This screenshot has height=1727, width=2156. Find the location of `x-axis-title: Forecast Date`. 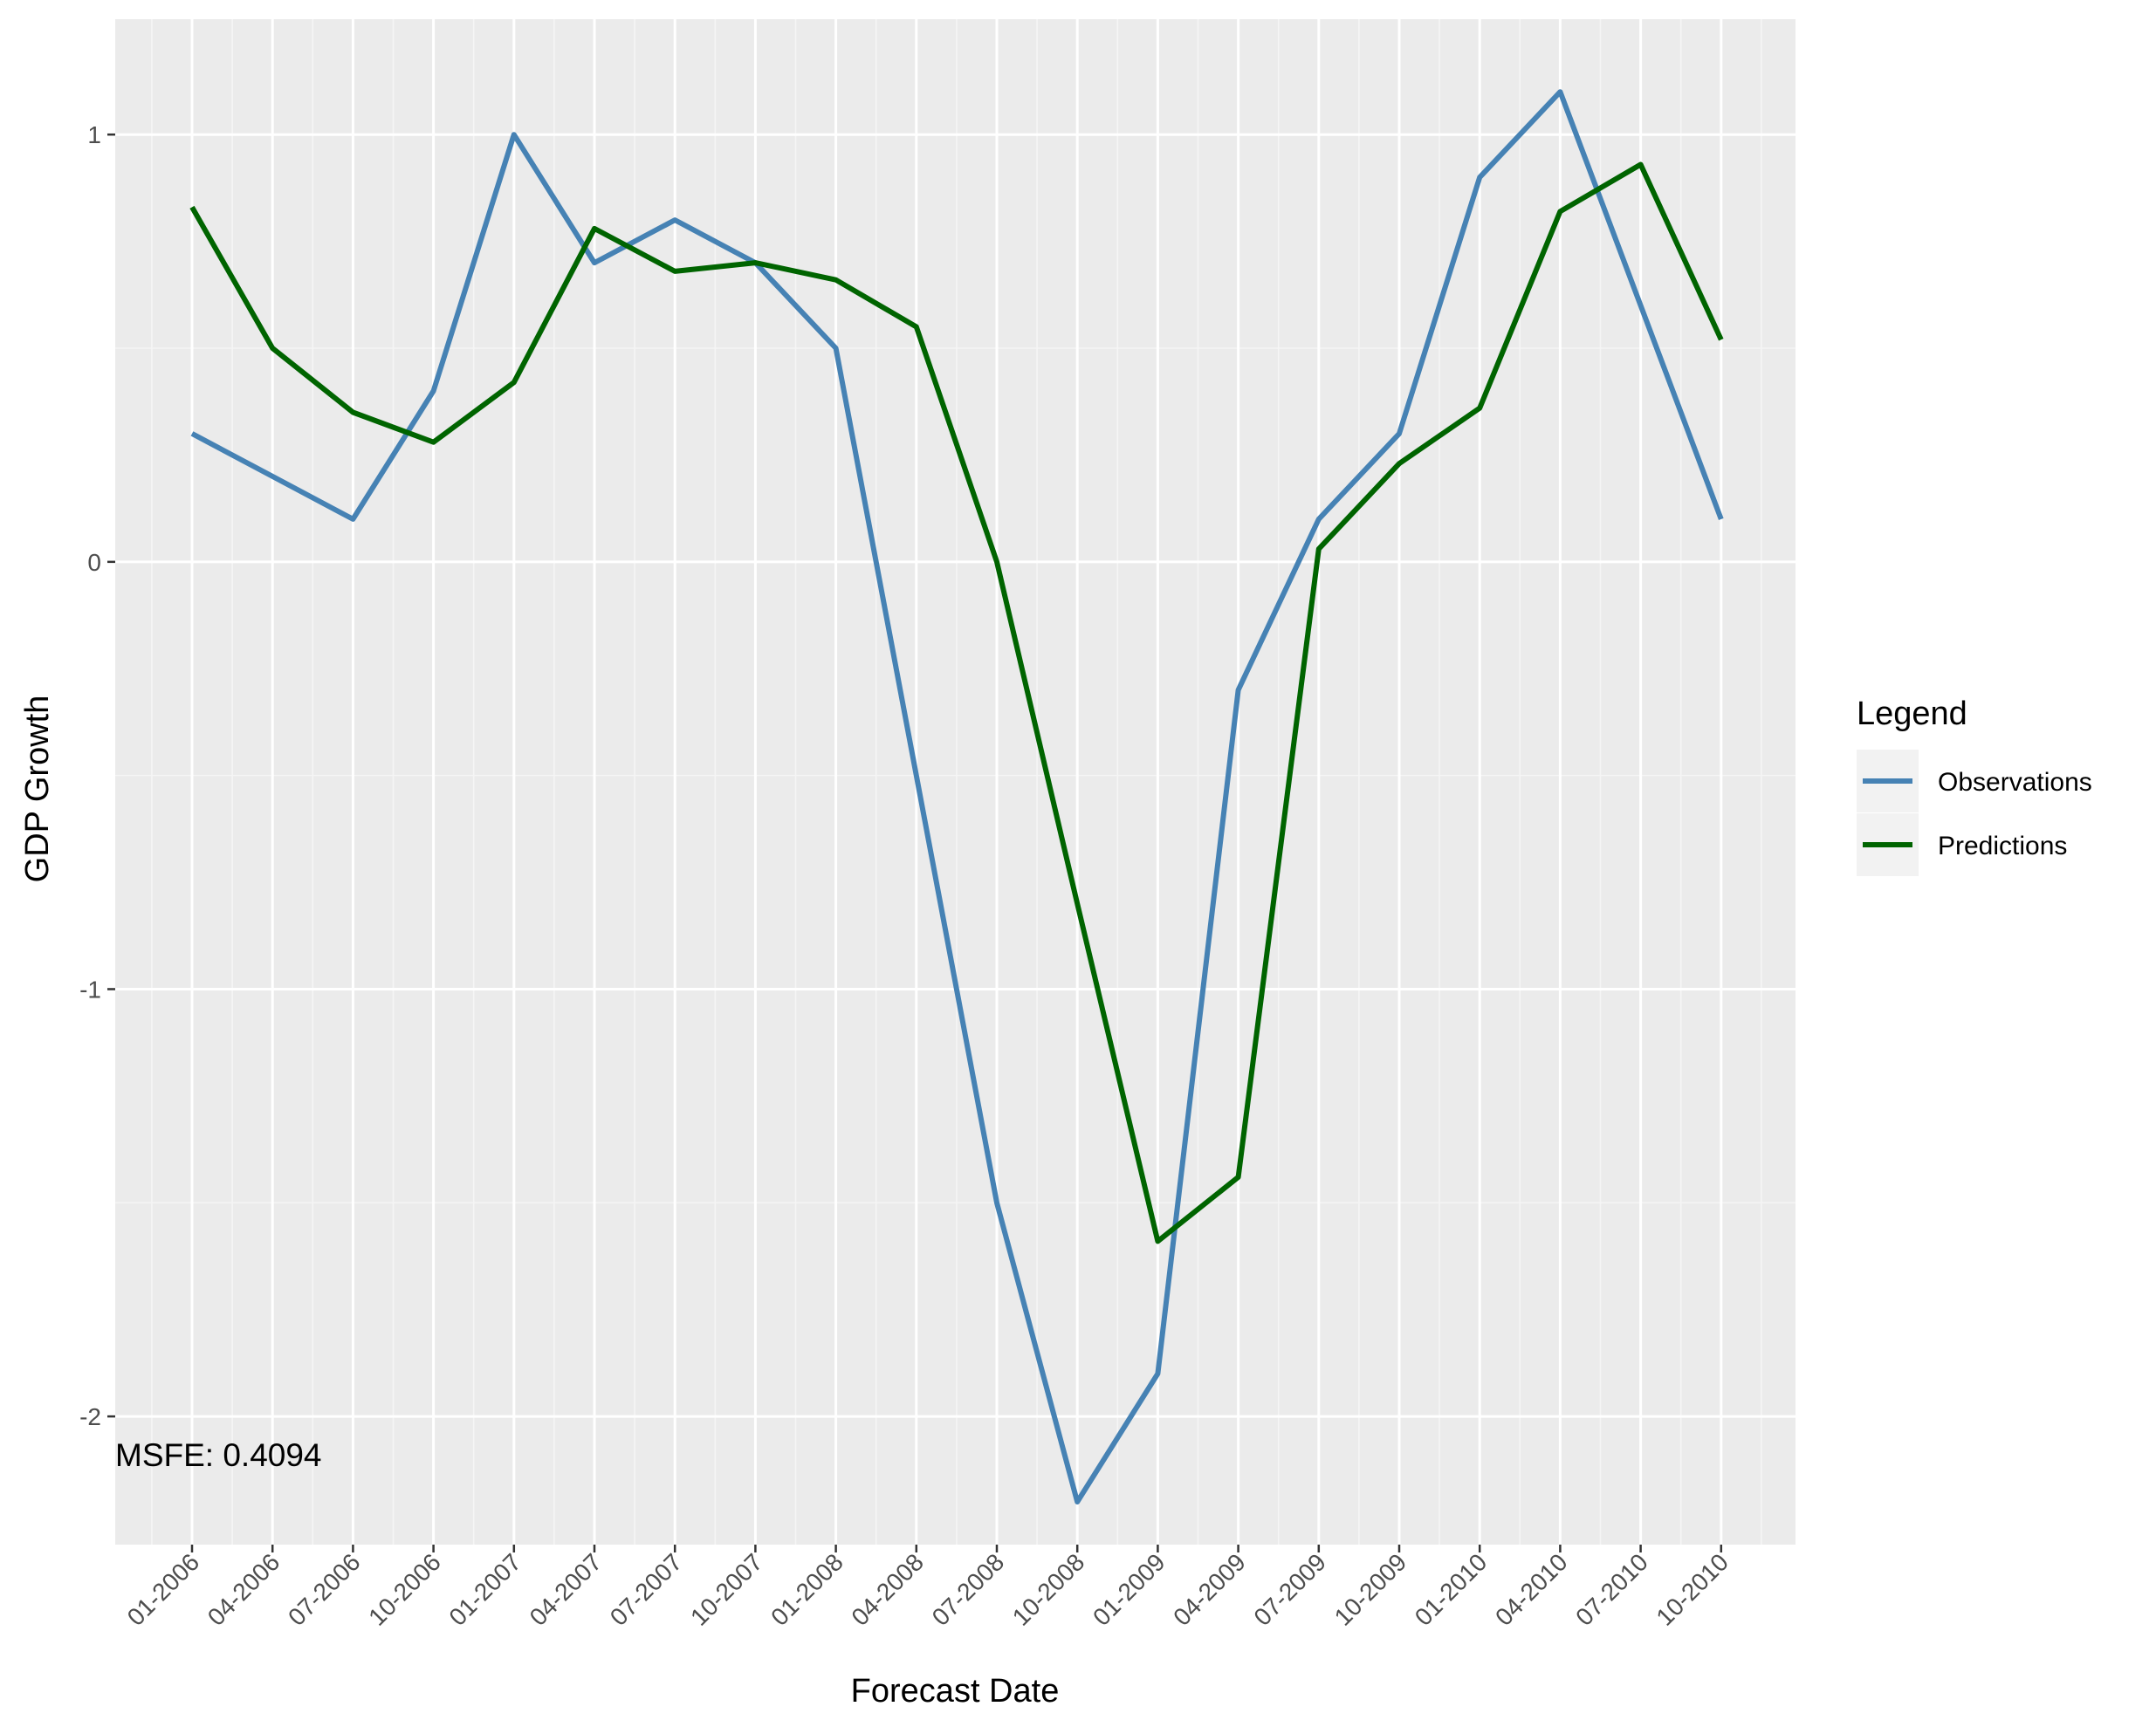

x-axis-title: Forecast Date is located at coordinates (955, 1692).